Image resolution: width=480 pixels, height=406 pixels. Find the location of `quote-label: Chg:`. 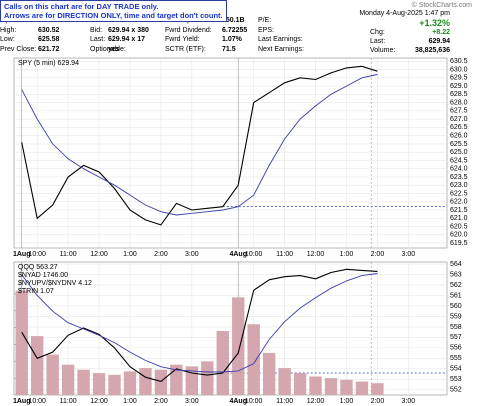

quote-label: Chg: is located at coordinates (377, 32).